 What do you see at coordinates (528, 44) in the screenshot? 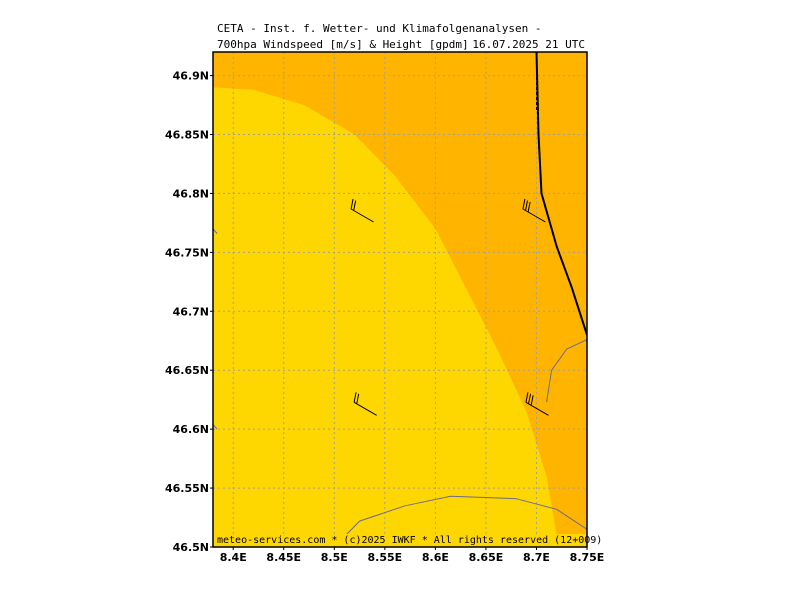
I see `map-title-datetime: 16.07.2025 21 UTC` at bounding box center [528, 44].